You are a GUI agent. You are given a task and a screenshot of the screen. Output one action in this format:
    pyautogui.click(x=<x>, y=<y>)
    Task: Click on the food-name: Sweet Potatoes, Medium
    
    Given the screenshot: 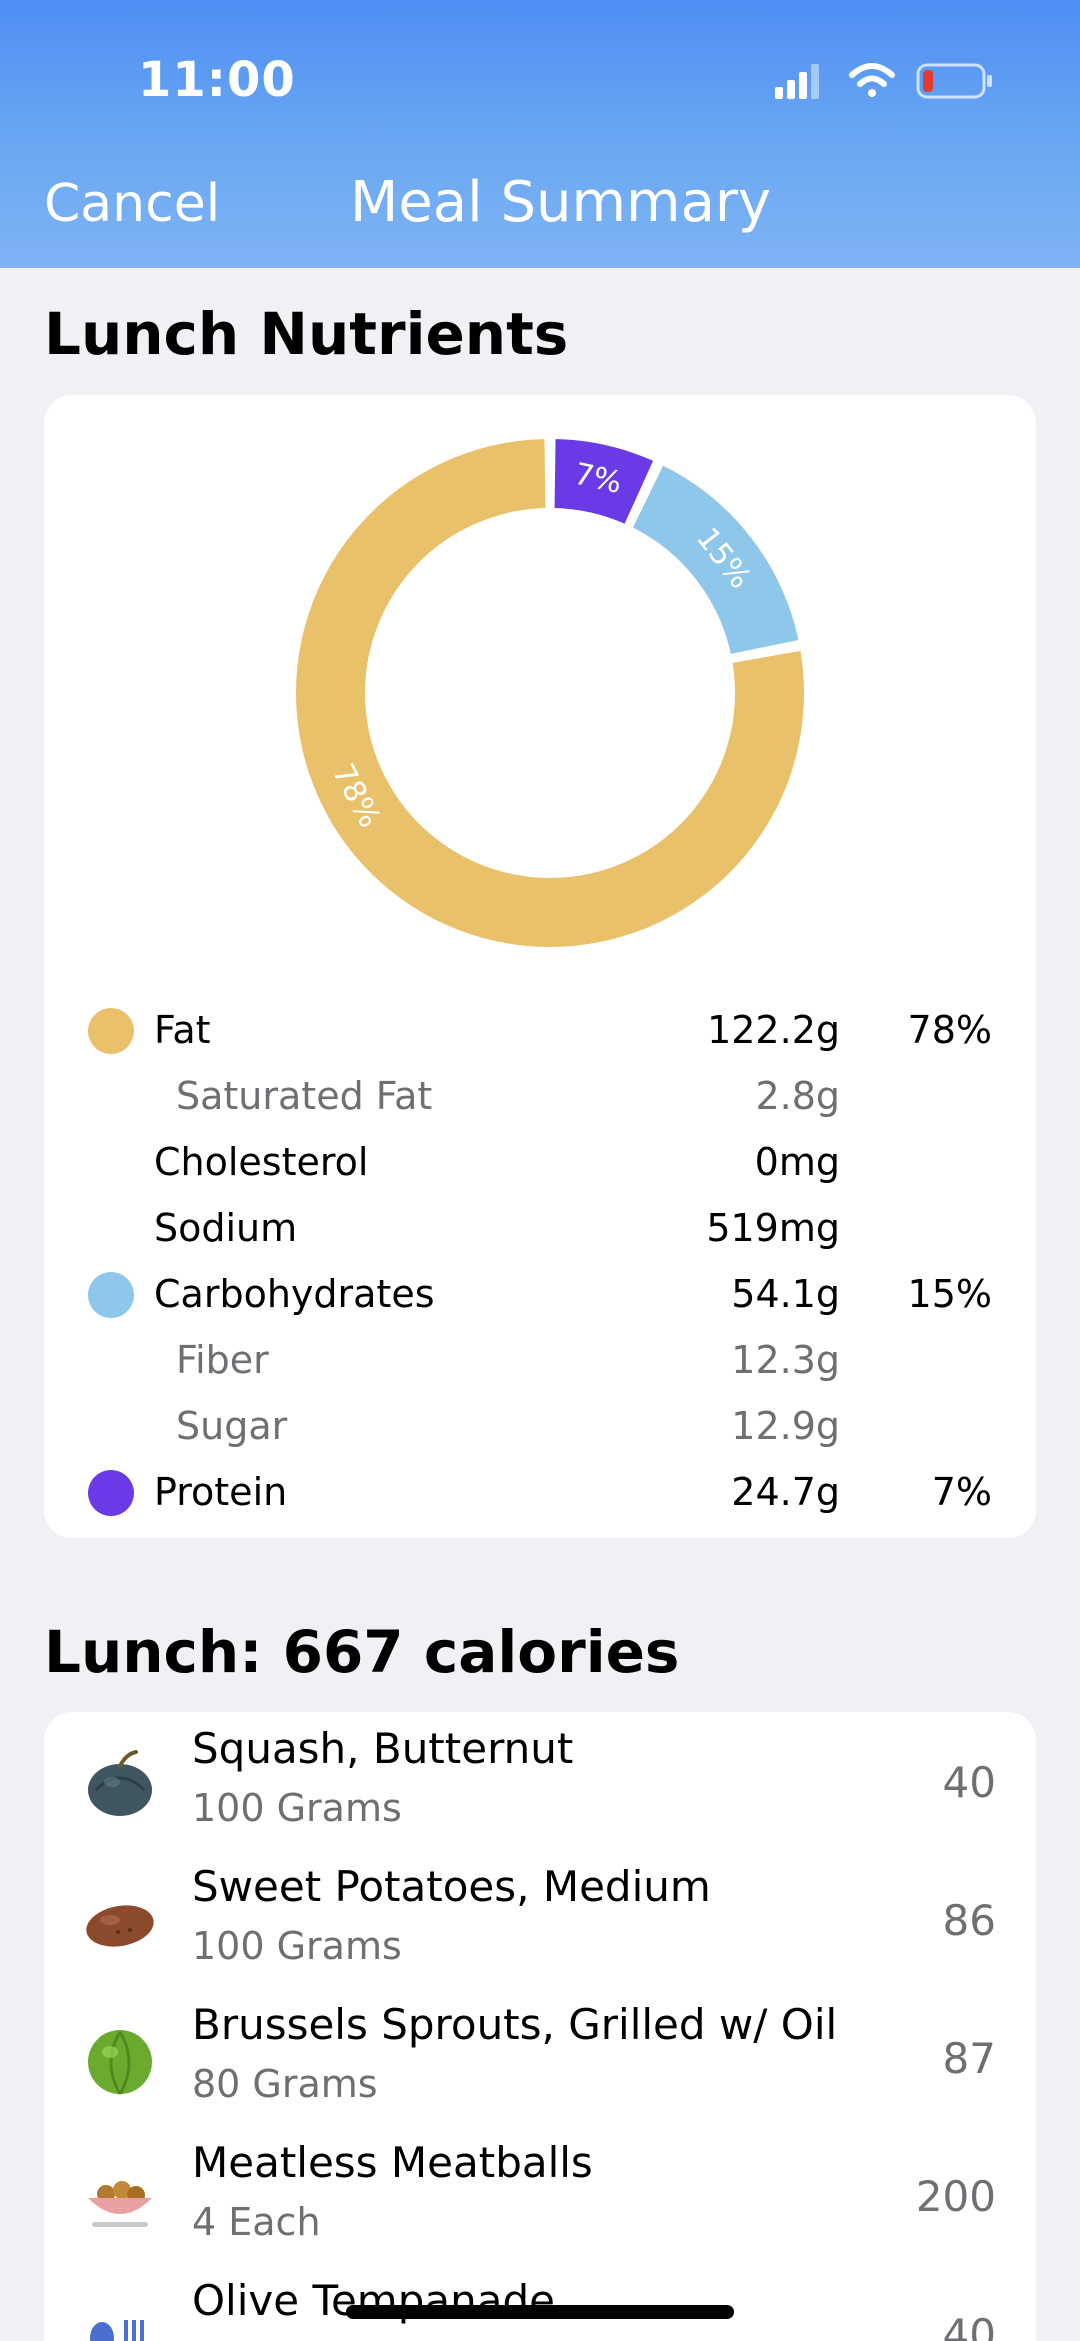 What is the action you would take?
    pyautogui.click(x=451, y=1886)
    